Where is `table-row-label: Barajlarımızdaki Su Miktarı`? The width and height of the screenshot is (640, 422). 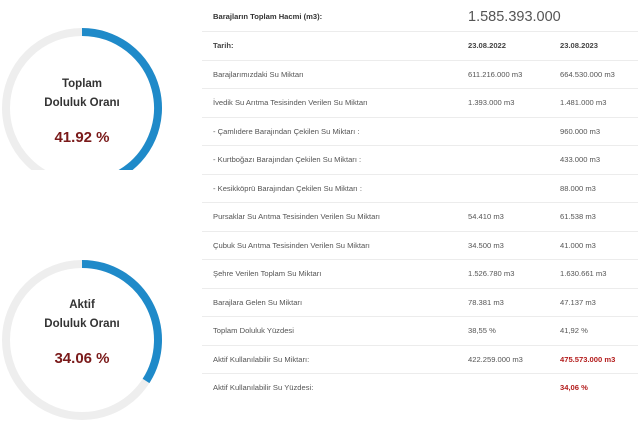
table-row-label: Barajlarımızdaki Su Miktarı is located at coordinates (258, 74).